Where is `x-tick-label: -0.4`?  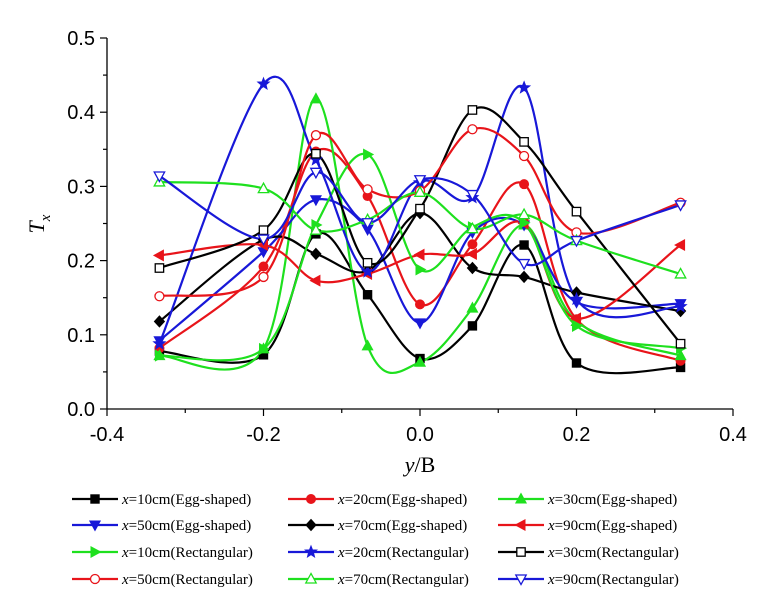 x-tick-label: -0.4 is located at coordinates (107, 435).